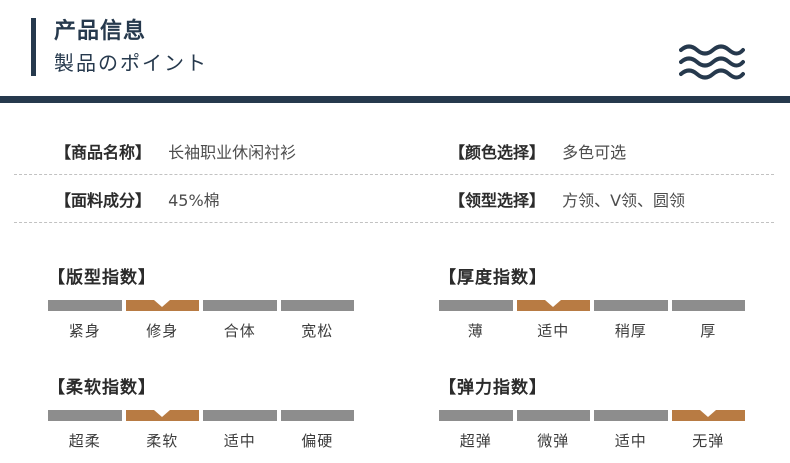 Image resolution: width=790 pixels, height=463 pixels. What do you see at coordinates (493, 278) in the screenshot?
I see `index-title: 【厚度指数】` at bounding box center [493, 278].